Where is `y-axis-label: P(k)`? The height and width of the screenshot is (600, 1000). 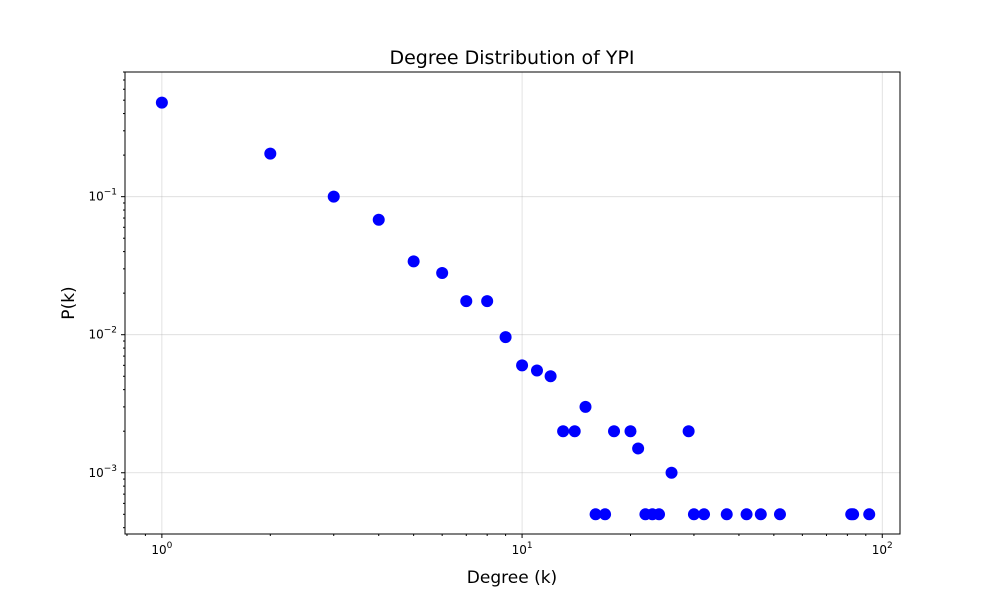 y-axis-label: P(k) is located at coordinates (69, 302).